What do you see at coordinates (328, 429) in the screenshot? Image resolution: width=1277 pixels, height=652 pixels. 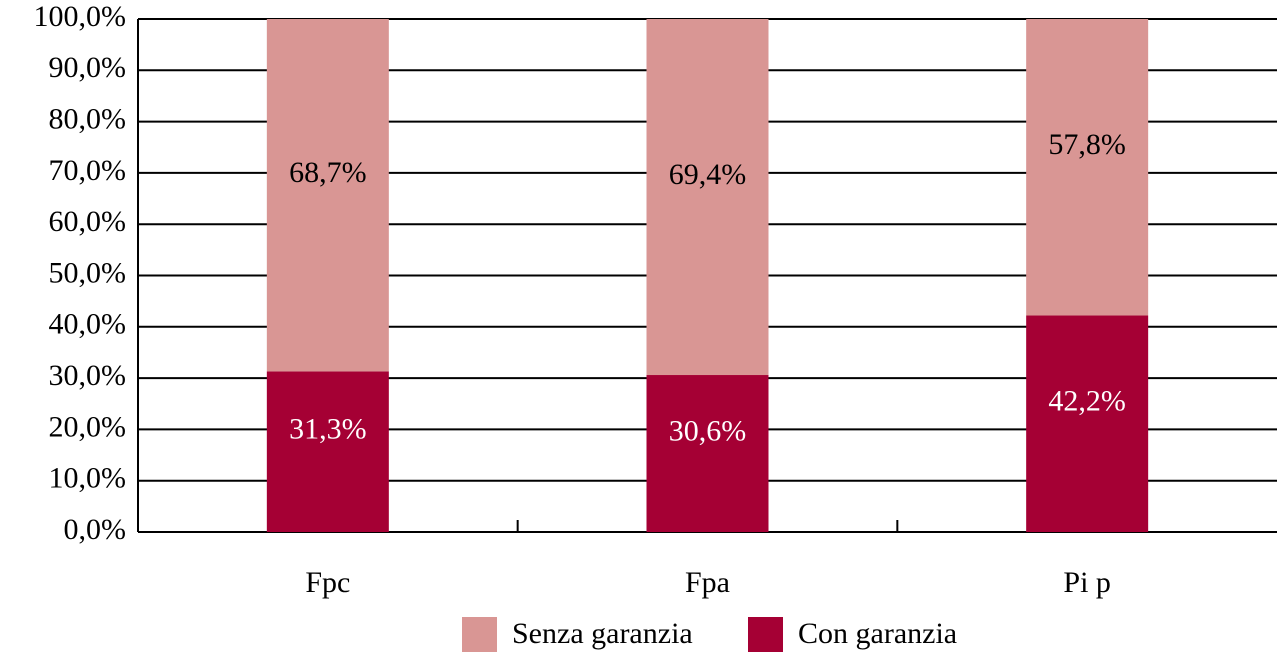 I see `data-label: 31,3%` at bounding box center [328, 429].